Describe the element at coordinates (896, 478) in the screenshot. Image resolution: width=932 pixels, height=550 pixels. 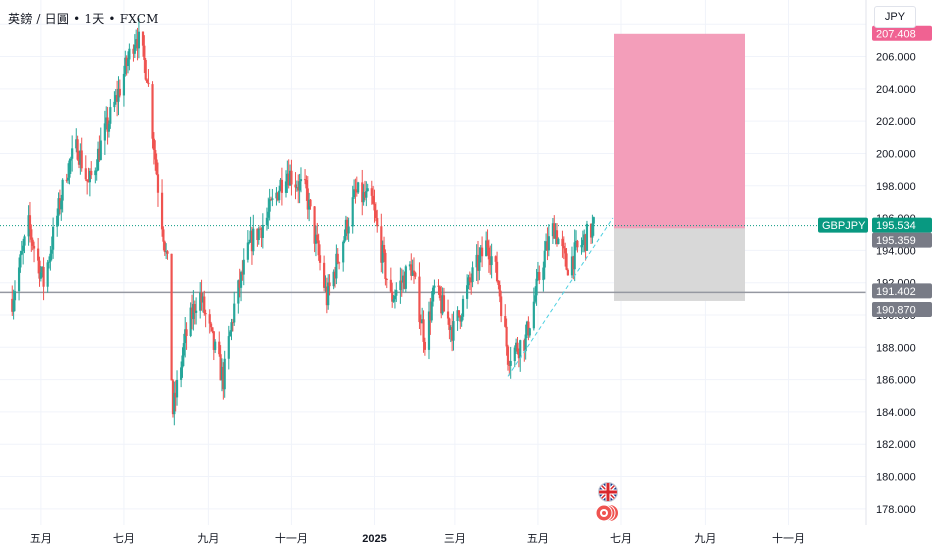
I see `price-tick-label: 180.000` at that location.